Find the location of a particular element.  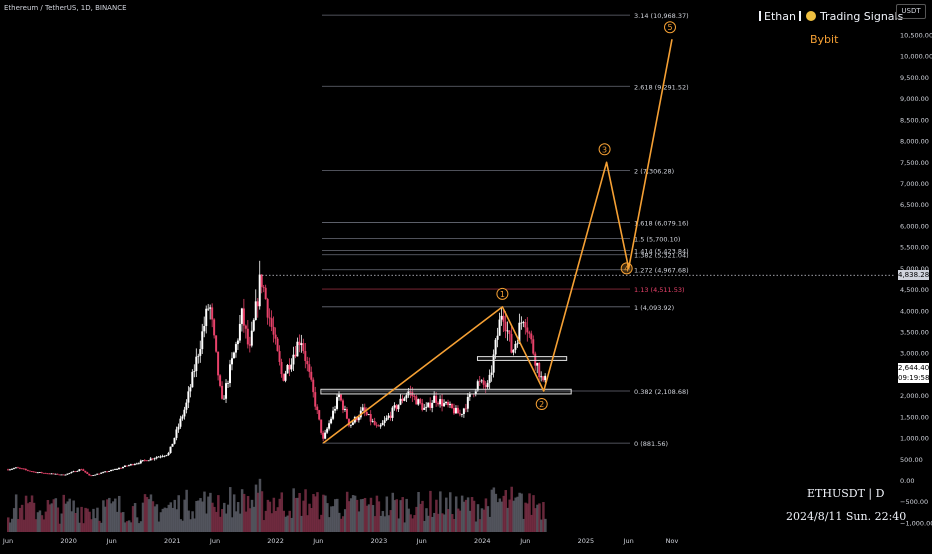

fib-level-0-382: 0.382 (2,108.68) is located at coordinates (505, 392).